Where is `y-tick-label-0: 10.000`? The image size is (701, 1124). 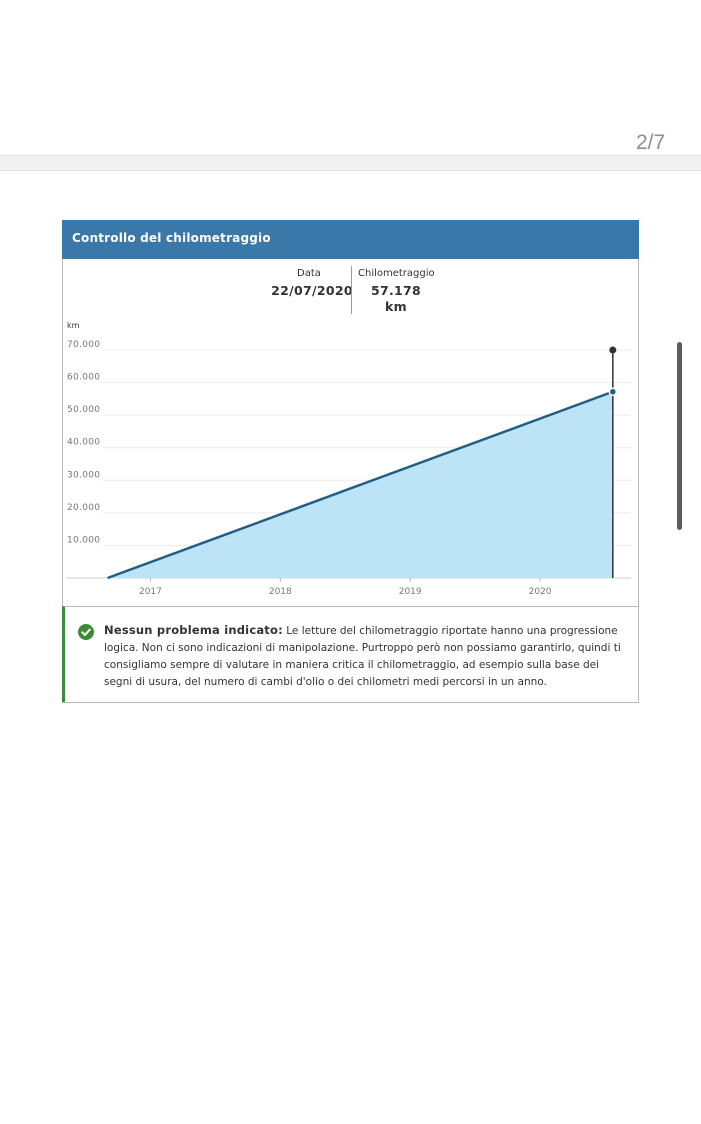 y-tick-label-0: 10.000 is located at coordinates (83, 540).